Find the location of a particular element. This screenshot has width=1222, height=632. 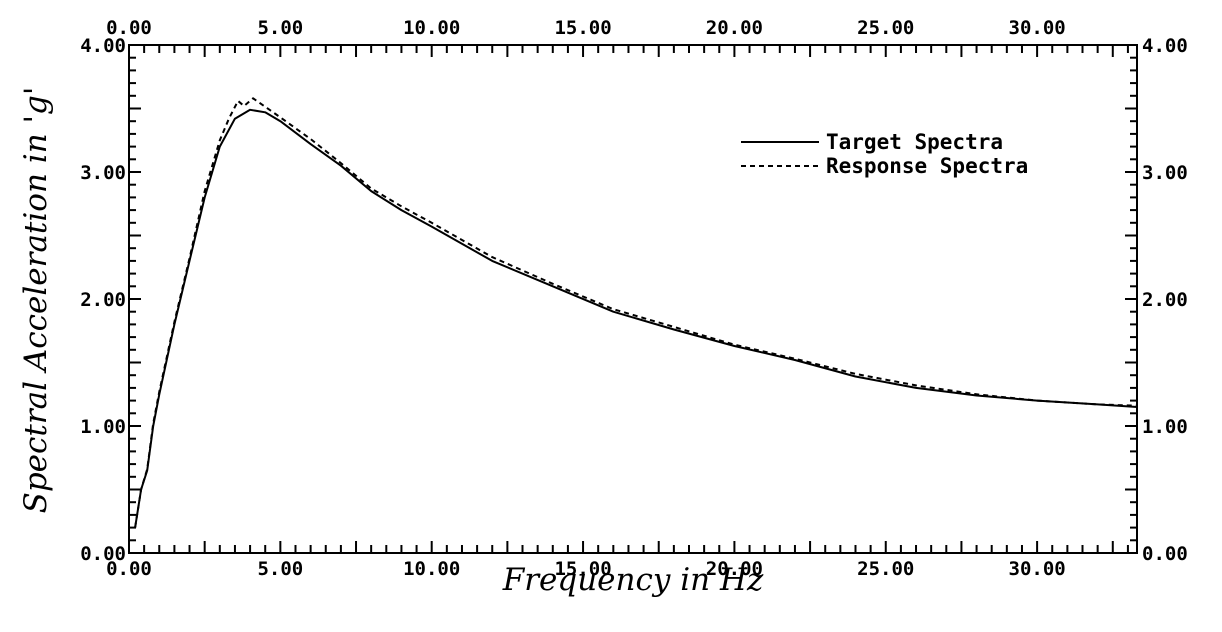

x-tick-label-top: 10.00 is located at coordinates (431, 28).